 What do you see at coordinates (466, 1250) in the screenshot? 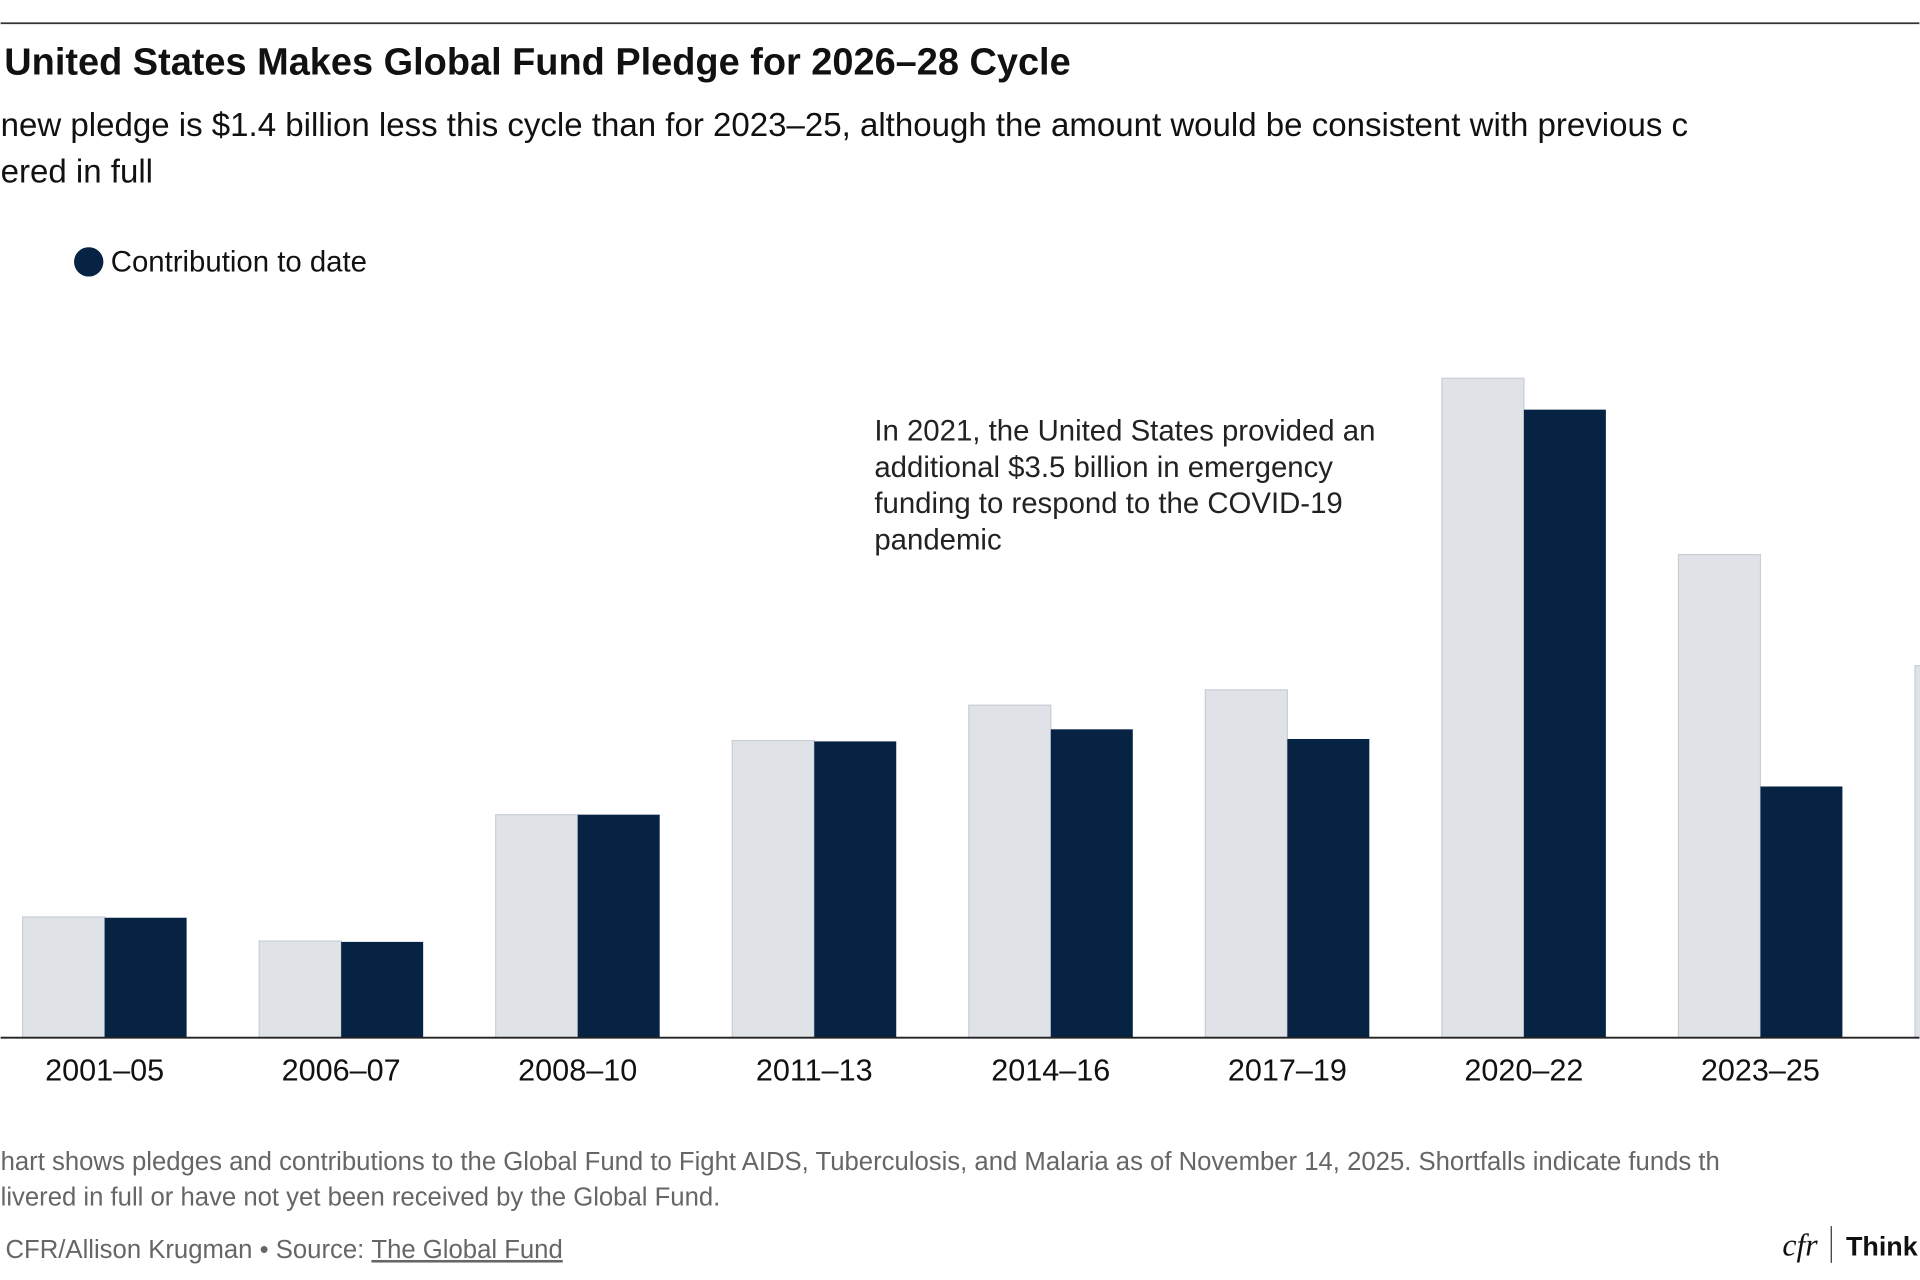
I see `source-link: The Global Fund` at bounding box center [466, 1250].